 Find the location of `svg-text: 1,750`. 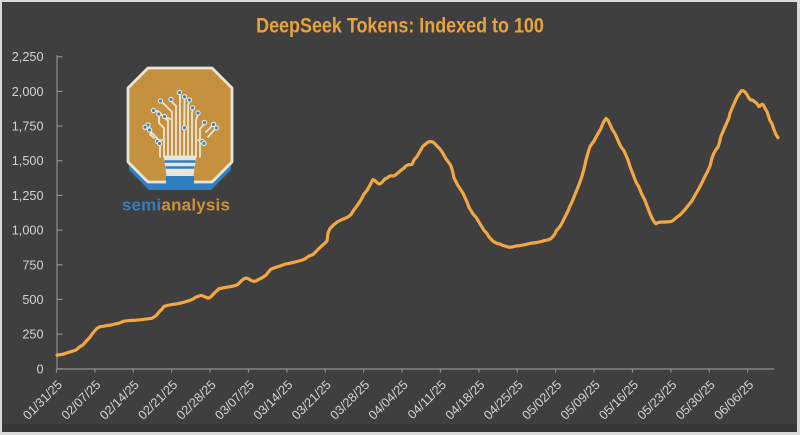

svg-text: 1,750 is located at coordinates (28, 127).